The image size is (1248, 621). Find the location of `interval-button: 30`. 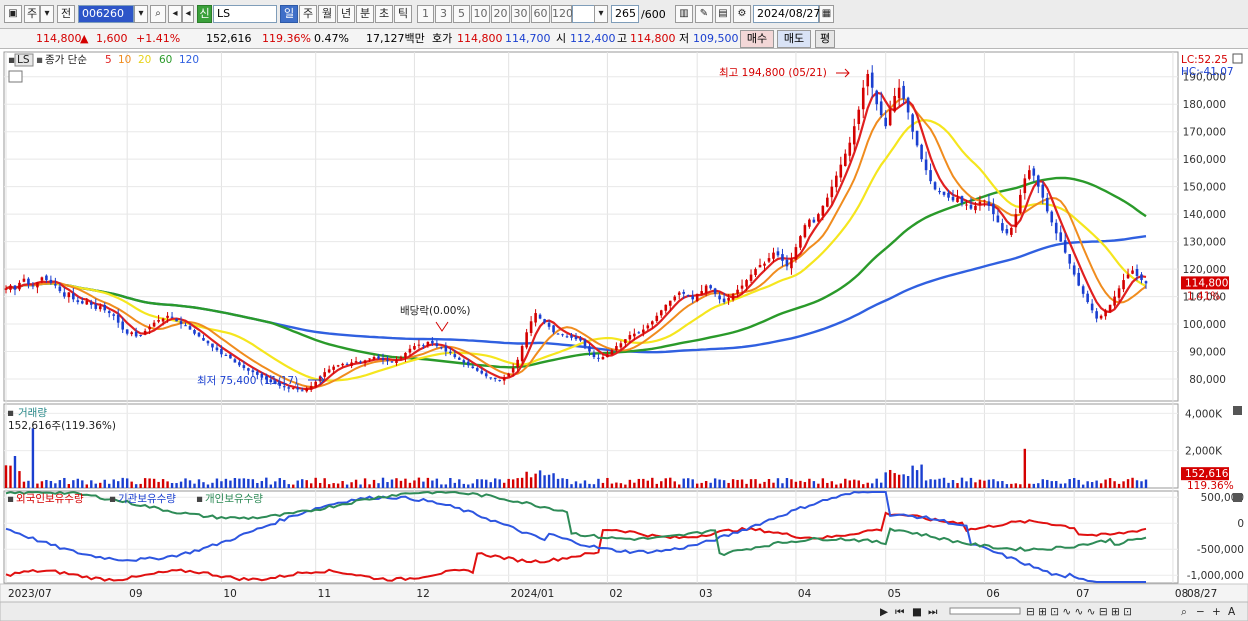

interval-button: 30 is located at coordinates (520, 14).